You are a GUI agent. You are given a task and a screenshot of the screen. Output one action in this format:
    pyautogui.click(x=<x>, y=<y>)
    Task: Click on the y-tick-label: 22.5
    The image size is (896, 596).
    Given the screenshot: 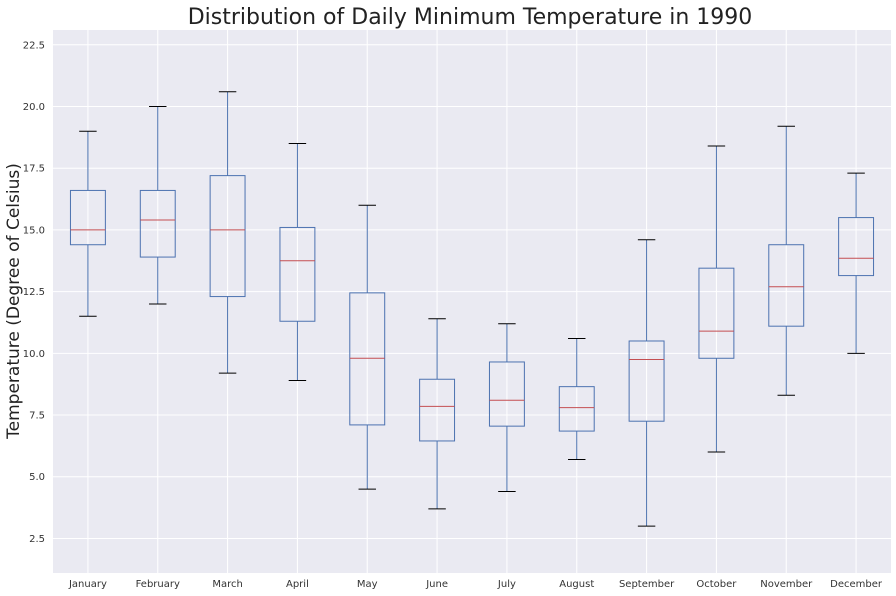 What is the action you would take?
    pyautogui.click(x=34, y=45)
    